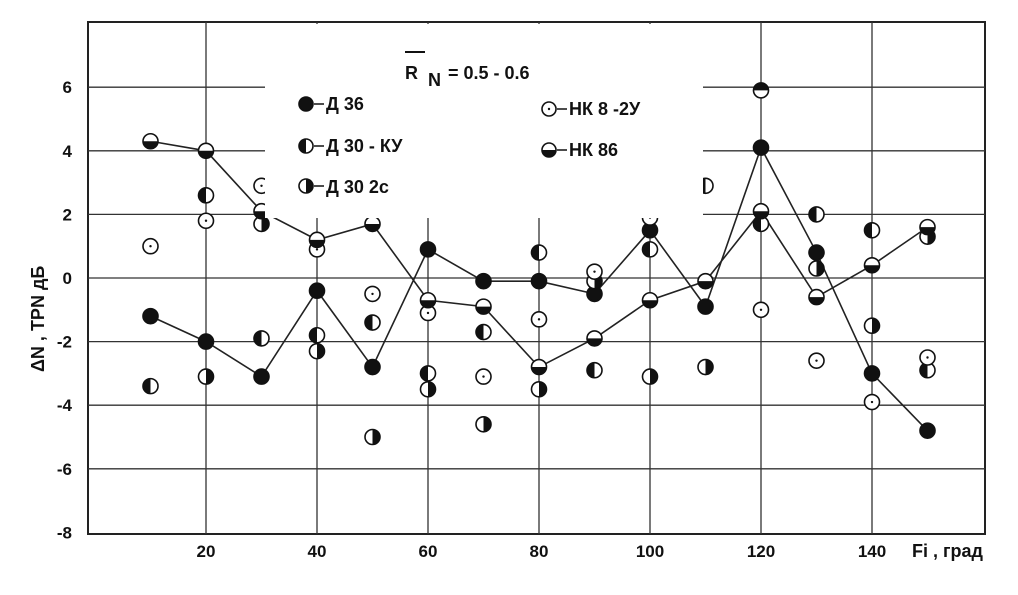  What do you see at coordinates (64, 532) in the screenshot?
I see `y-tick-label-0: -8` at bounding box center [64, 532].